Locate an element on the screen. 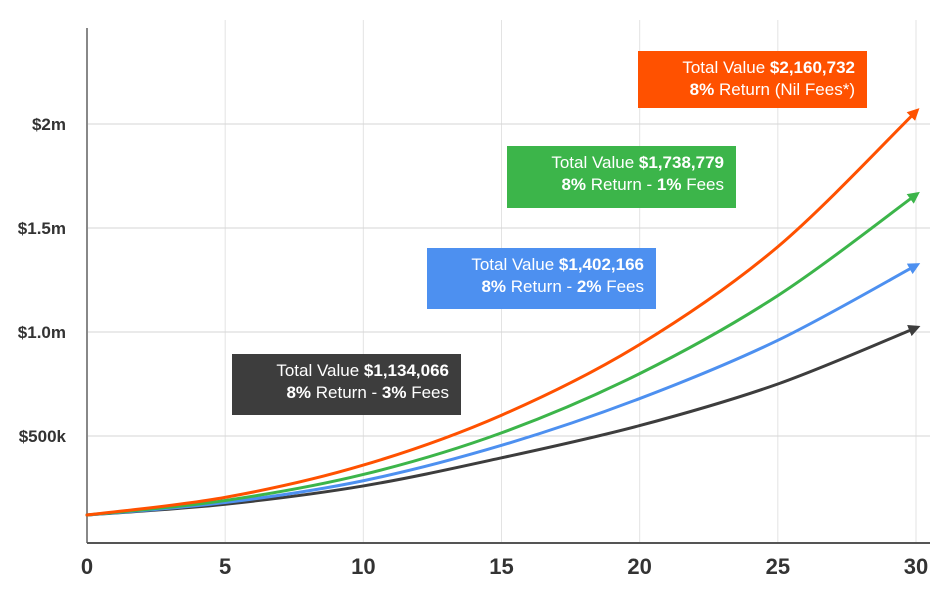  callout-value: $1,402,166 is located at coordinates (601, 264).